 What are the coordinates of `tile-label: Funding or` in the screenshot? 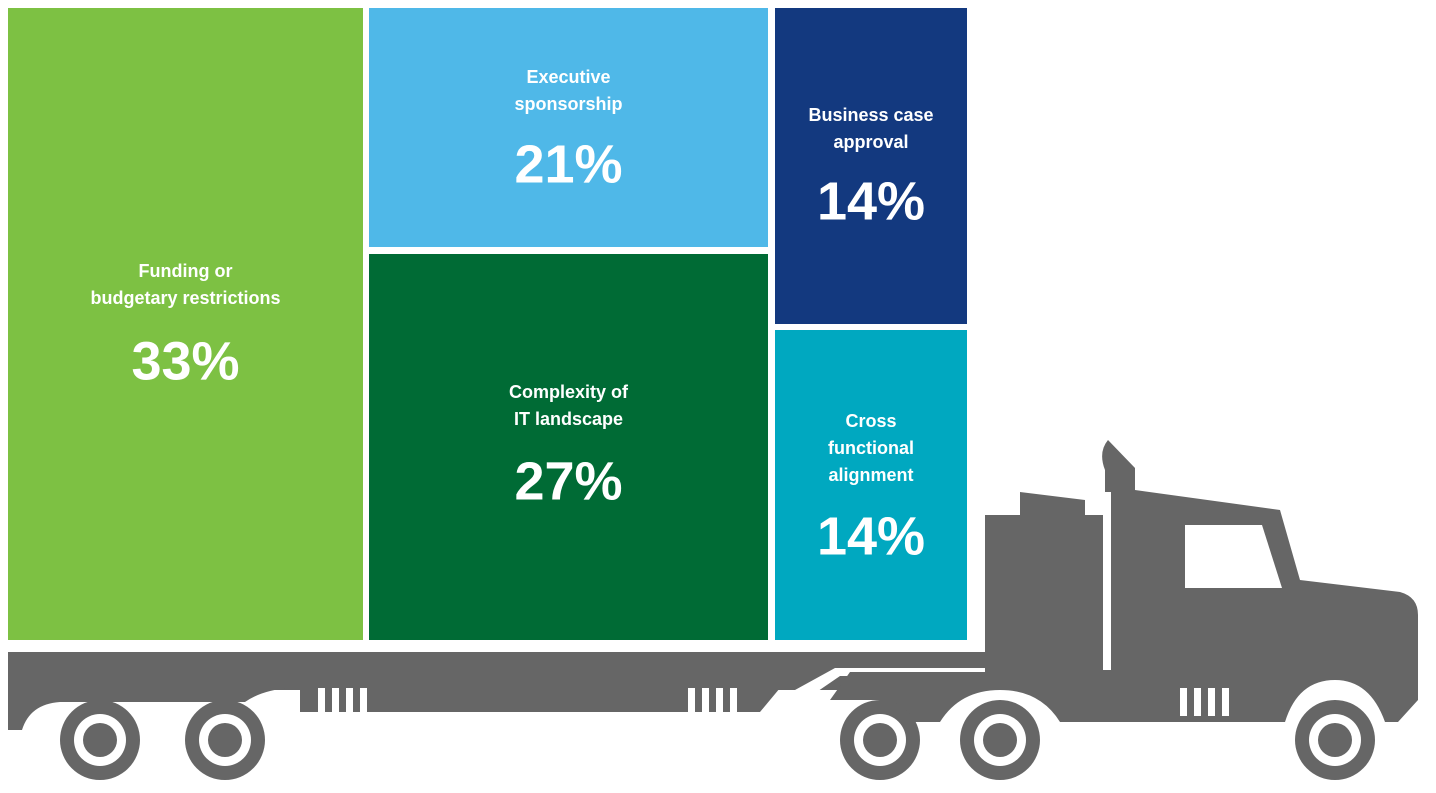 It's located at (186, 271).